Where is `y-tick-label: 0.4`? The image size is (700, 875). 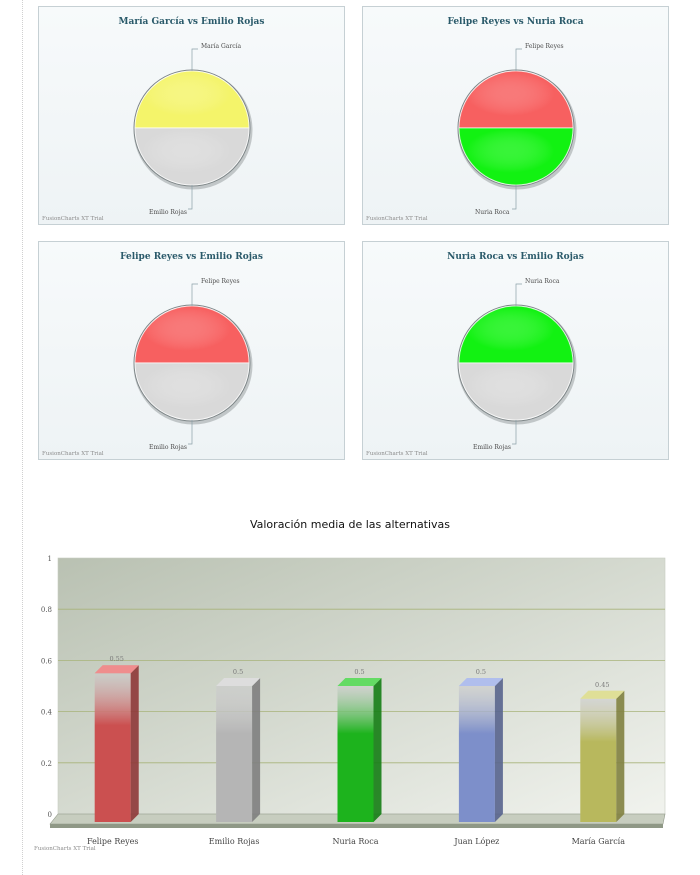
y-tick-label: 0.4 is located at coordinates (47, 713).